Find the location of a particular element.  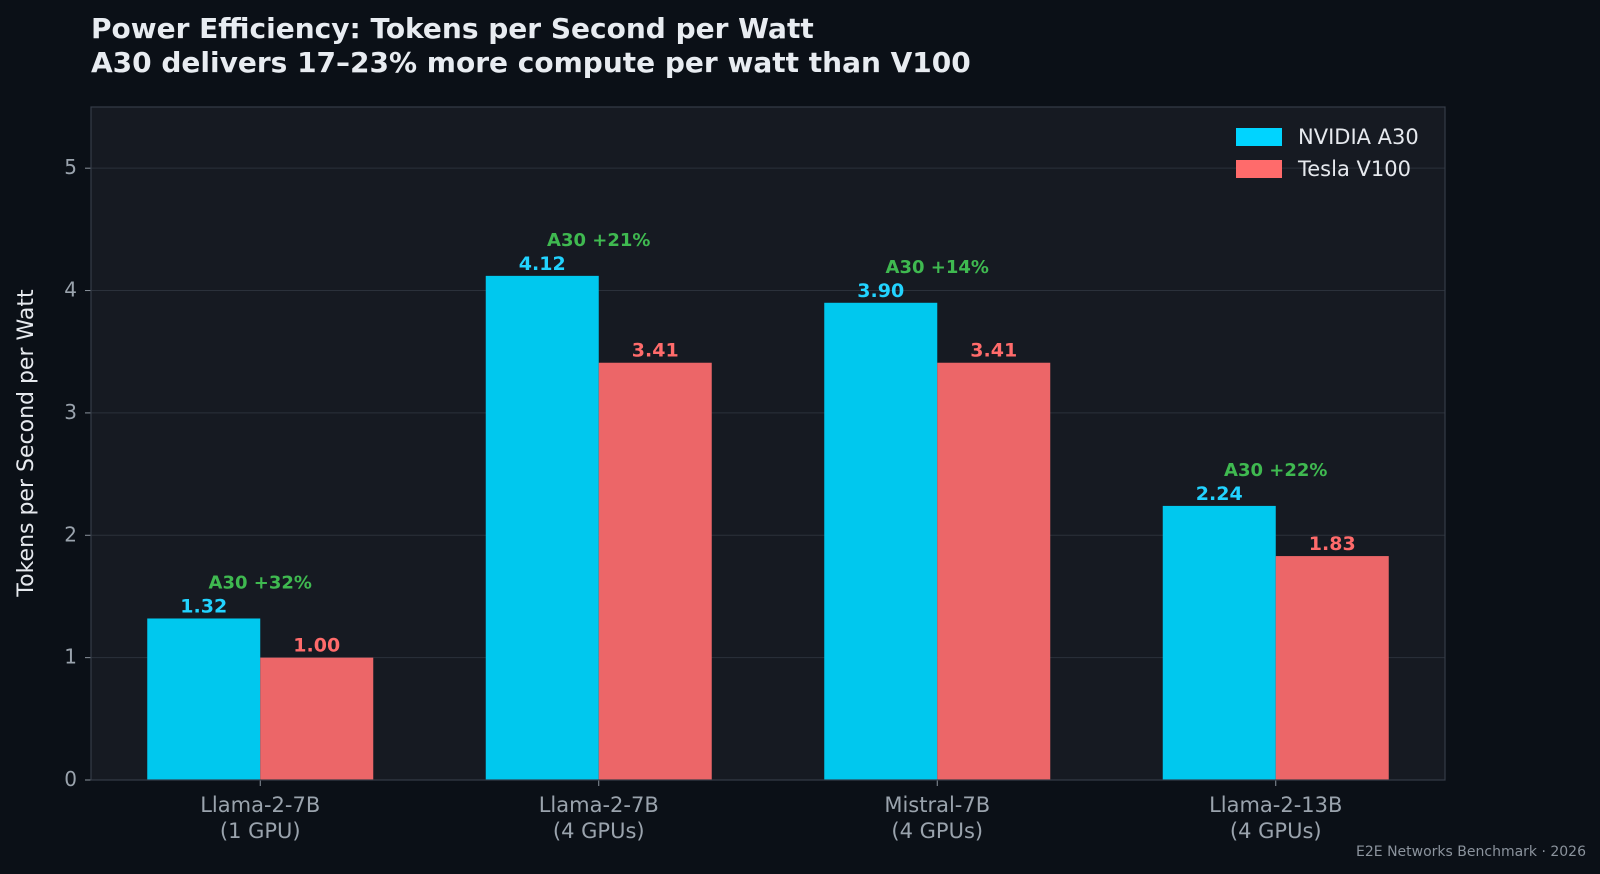

x-tick-label-config: (1 GPU) is located at coordinates (260, 831).